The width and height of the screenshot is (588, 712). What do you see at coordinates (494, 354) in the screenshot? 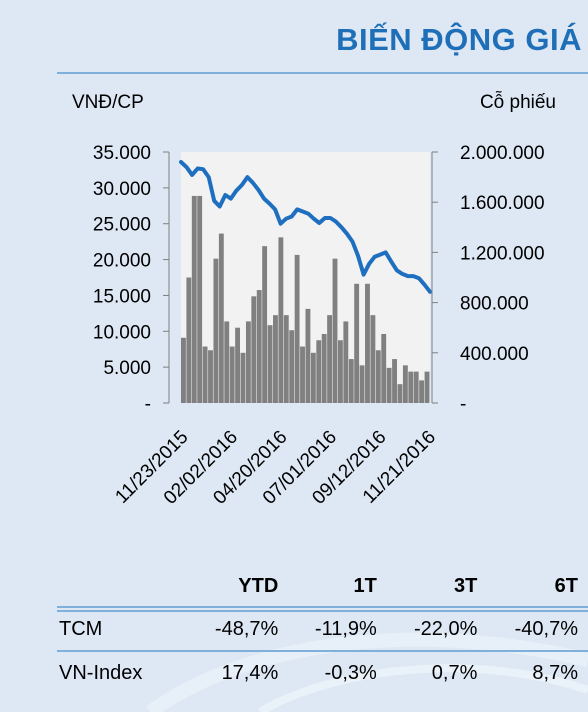
I see `right-axis-tick-label: 400.000` at bounding box center [494, 354].